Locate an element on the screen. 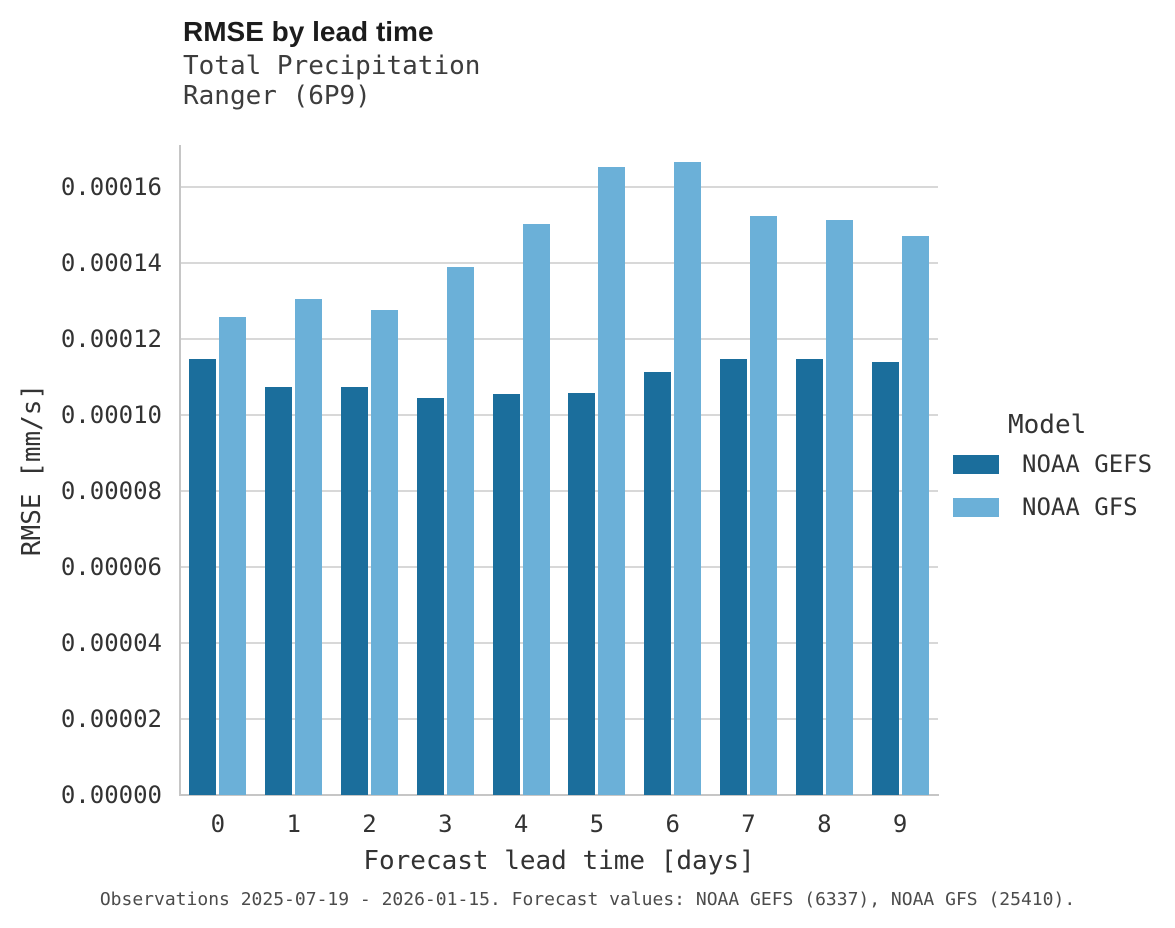 This screenshot has width=1175, height=928. y-tick-label: 0.00000 is located at coordinates (111, 795).